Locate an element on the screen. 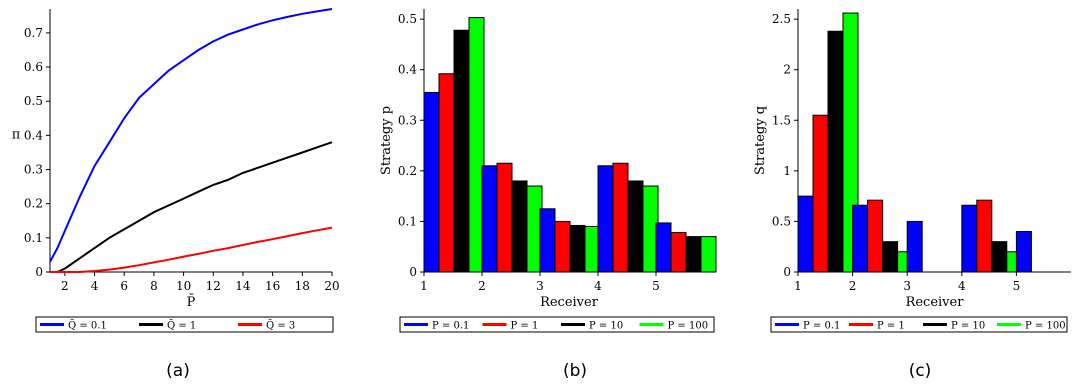  x-tick-label: 12 is located at coordinates (213, 286).